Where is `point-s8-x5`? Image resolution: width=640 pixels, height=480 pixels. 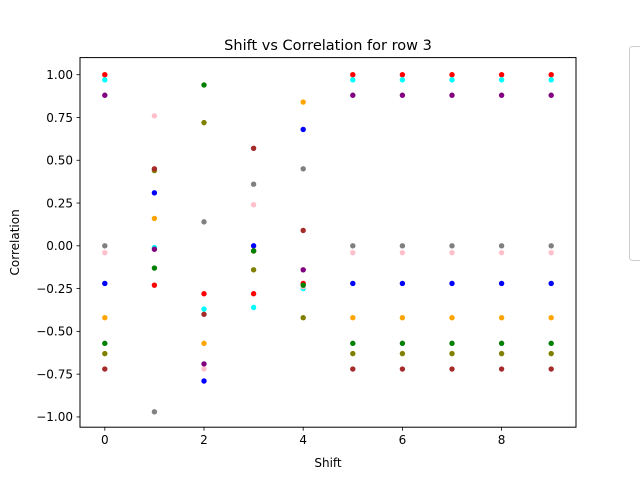 point-s8-x5 is located at coordinates (352, 353).